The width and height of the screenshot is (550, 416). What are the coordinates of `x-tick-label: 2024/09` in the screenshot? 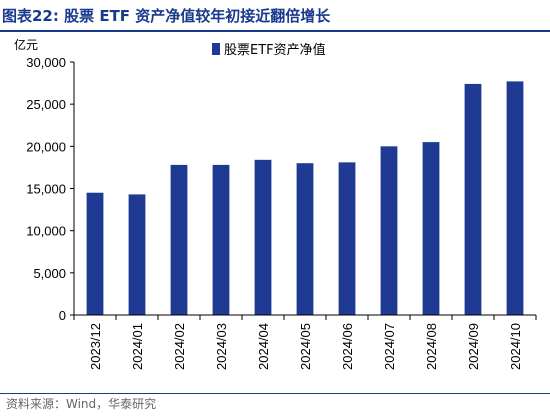 It's located at (473, 346).